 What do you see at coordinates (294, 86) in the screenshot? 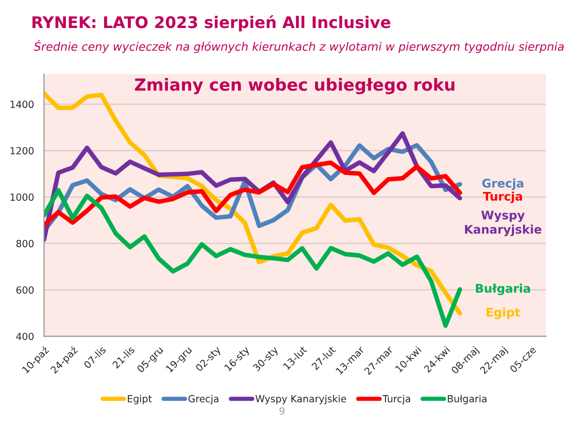
I see `chart-title: Zmiany cen wobec ubiegłego roku` at bounding box center [294, 86].